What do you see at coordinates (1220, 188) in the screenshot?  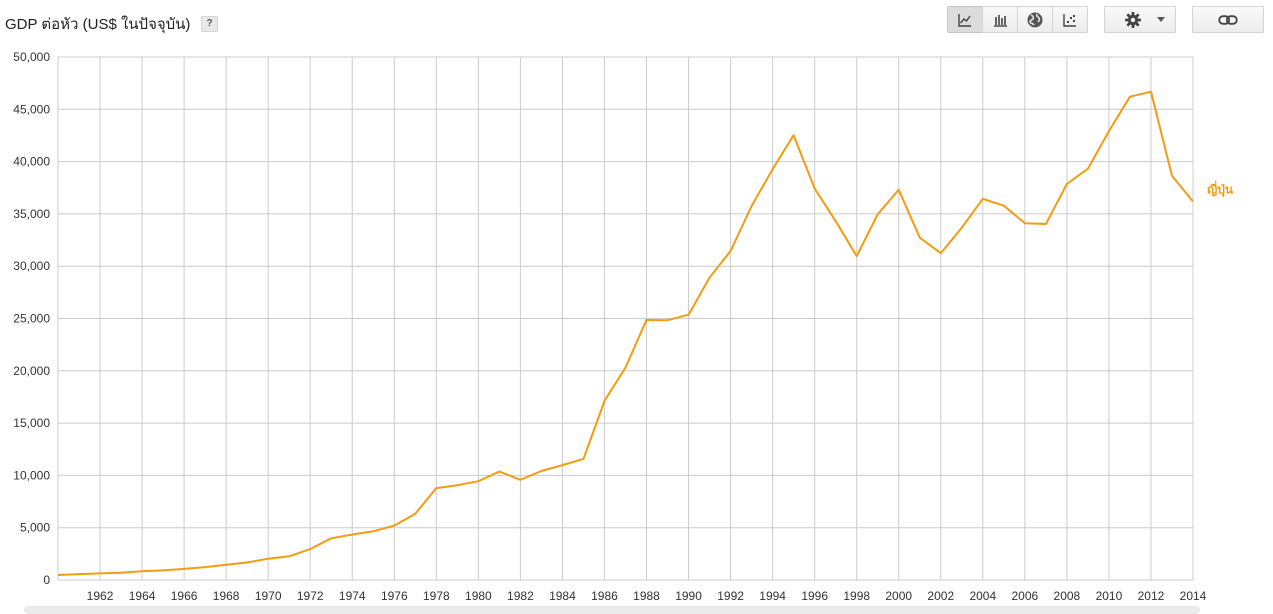 I see `series-label: ญี่ปุ่น` at bounding box center [1220, 188].